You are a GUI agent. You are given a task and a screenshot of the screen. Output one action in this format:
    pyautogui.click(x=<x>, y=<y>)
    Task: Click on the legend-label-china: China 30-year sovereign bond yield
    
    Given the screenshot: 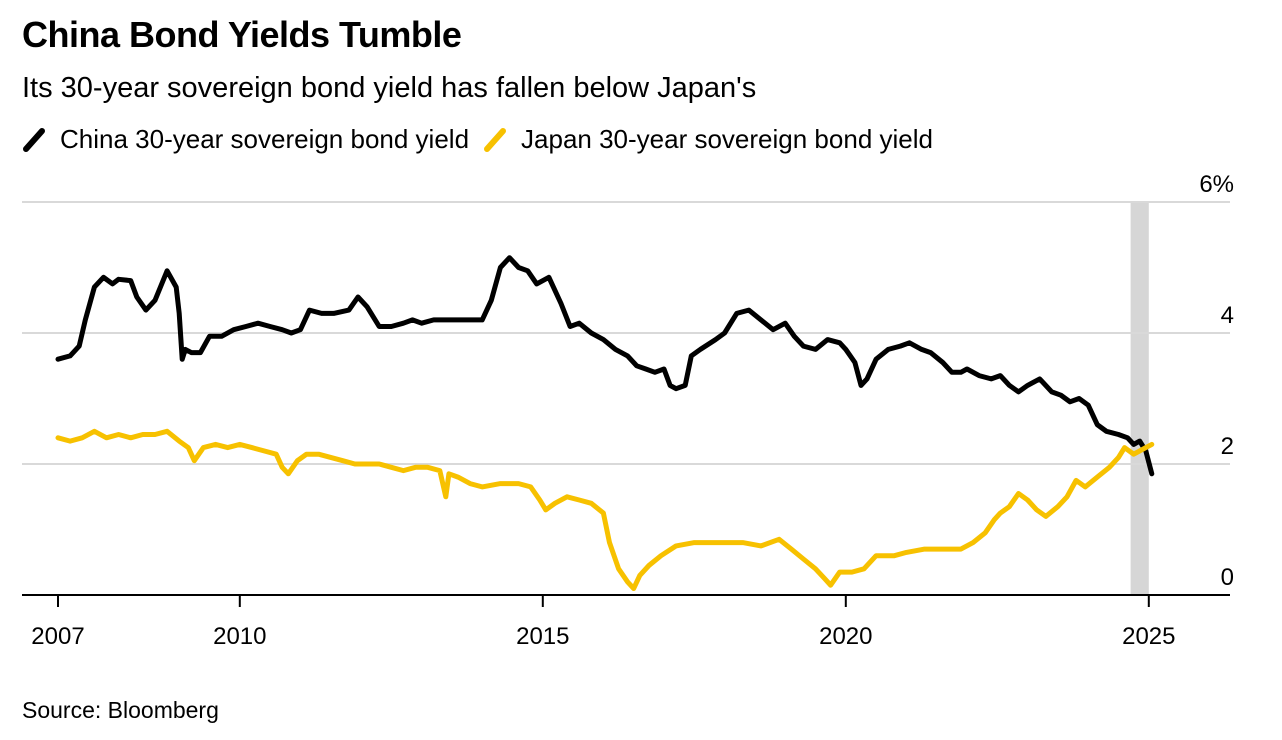 What is the action you would take?
    pyautogui.click(x=265, y=139)
    